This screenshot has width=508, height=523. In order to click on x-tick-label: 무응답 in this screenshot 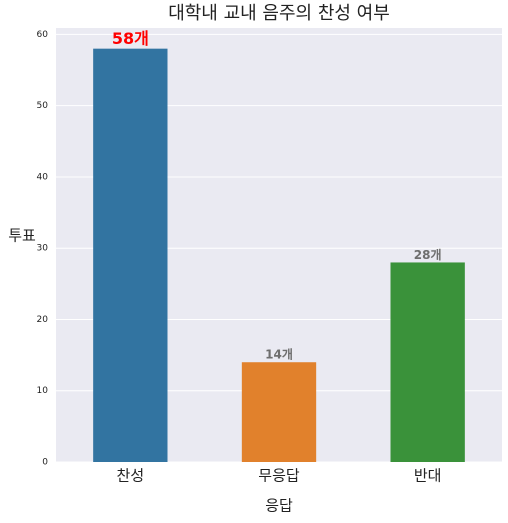, I will do `click(279, 476)`.